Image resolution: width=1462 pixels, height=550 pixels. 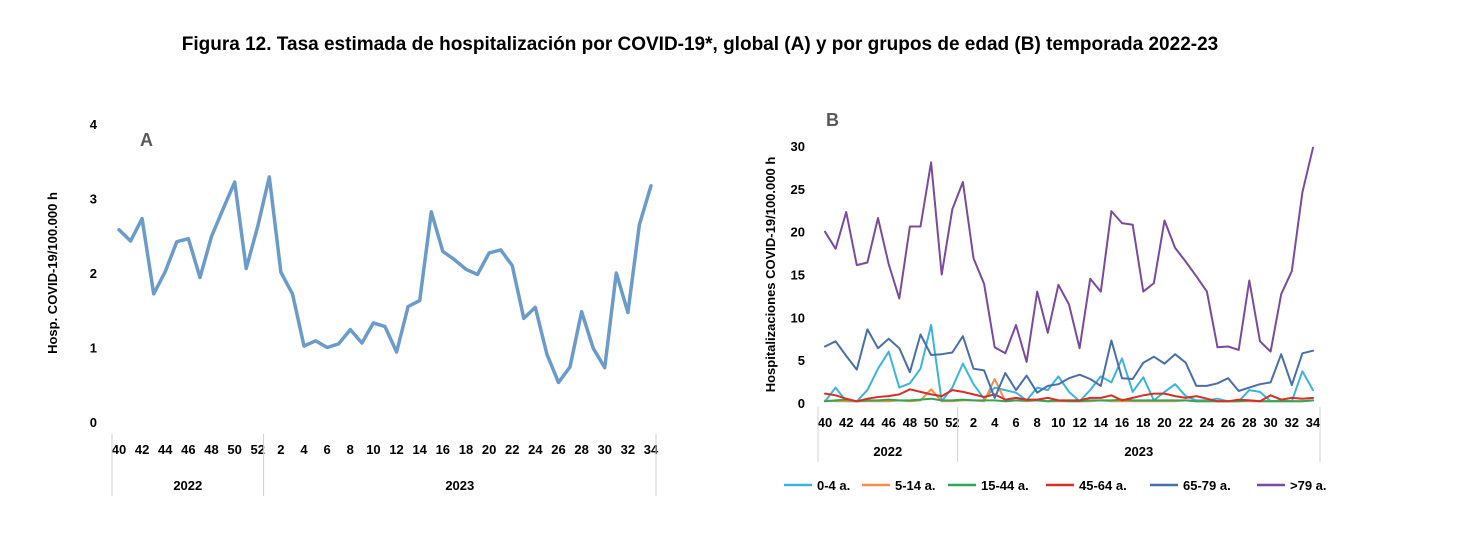 What do you see at coordinates (1228, 422) in the screenshot?
I see `panel-b-xtick-label: 26` at bounding box center [1228, 422].